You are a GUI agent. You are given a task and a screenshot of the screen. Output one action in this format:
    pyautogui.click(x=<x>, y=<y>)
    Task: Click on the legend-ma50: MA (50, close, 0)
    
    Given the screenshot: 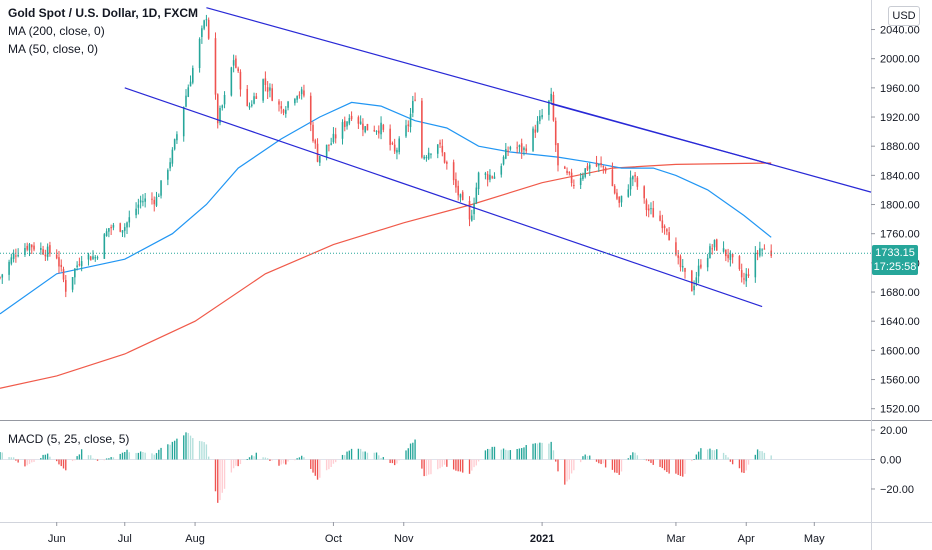 What is the action you would take?
    pyautogui.click(x=53, y=49)
    